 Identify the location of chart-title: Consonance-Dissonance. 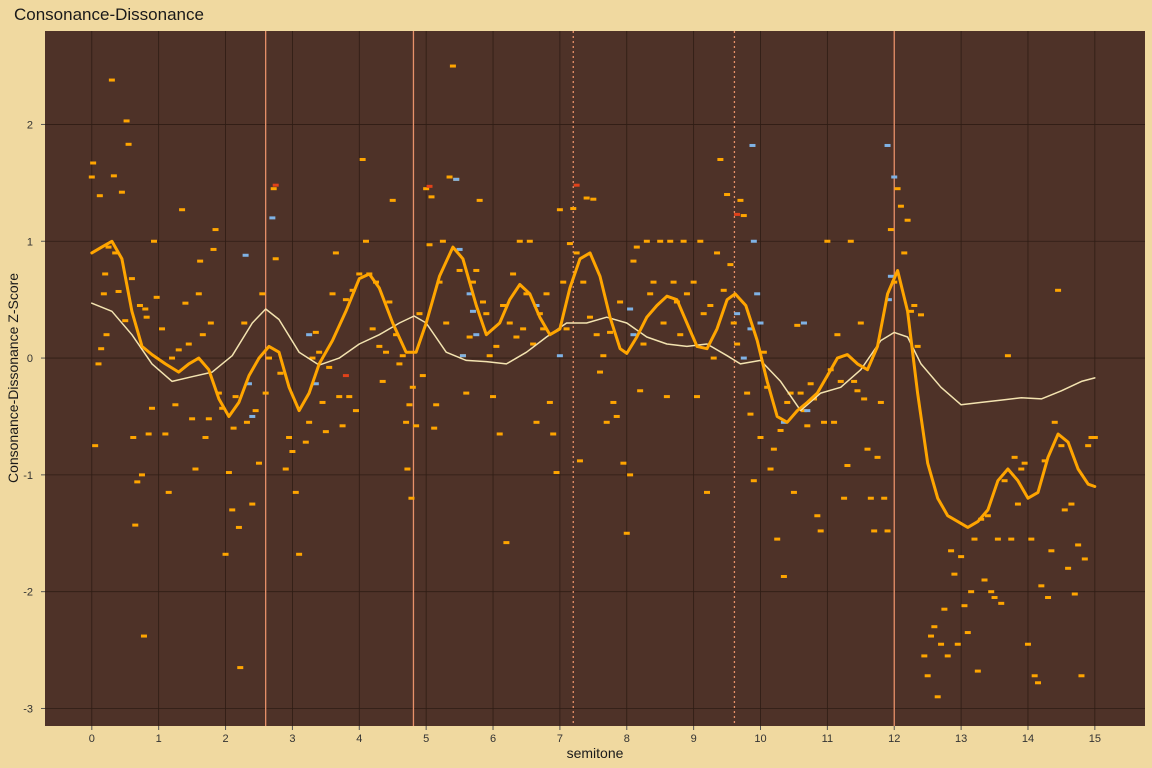
(109, 14).